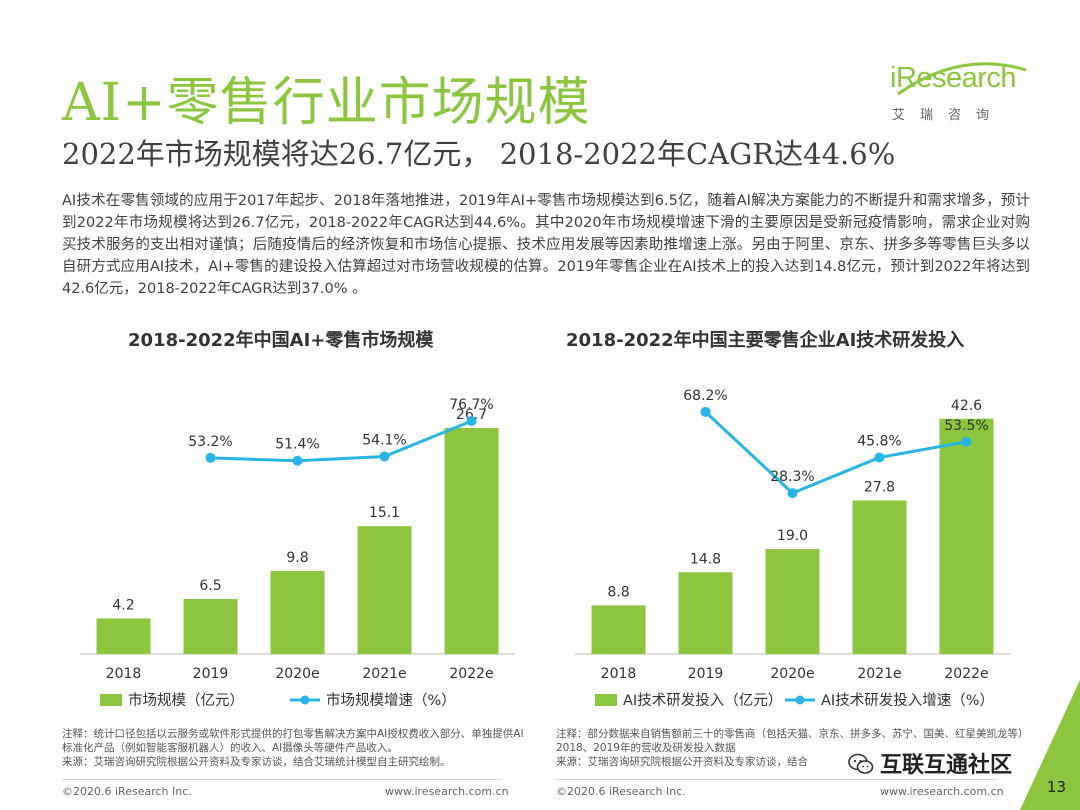  Describe the element at coordinates (1056, 787) in the screenshot. I see `page-number: 13` at that location.